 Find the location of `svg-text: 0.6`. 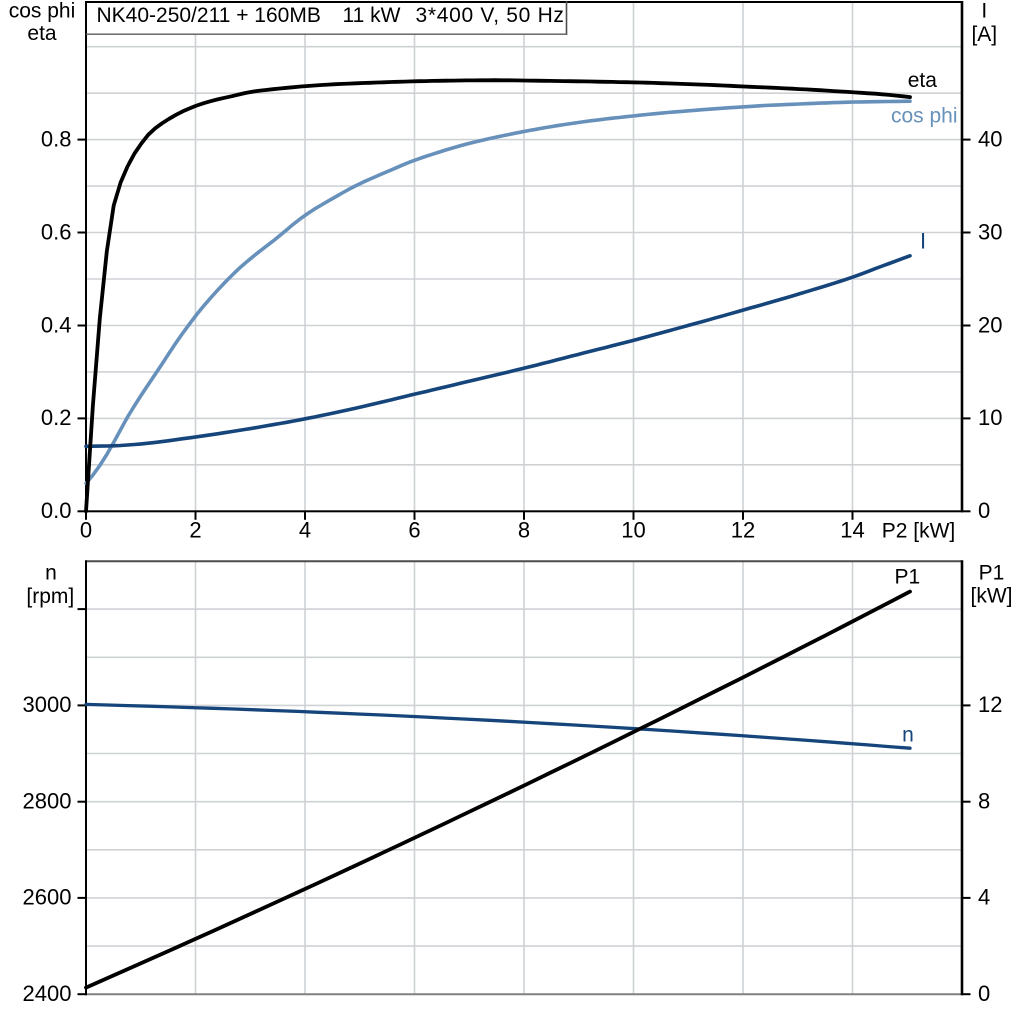

svg-text: 0.6 is located at coordinates (56, 231).